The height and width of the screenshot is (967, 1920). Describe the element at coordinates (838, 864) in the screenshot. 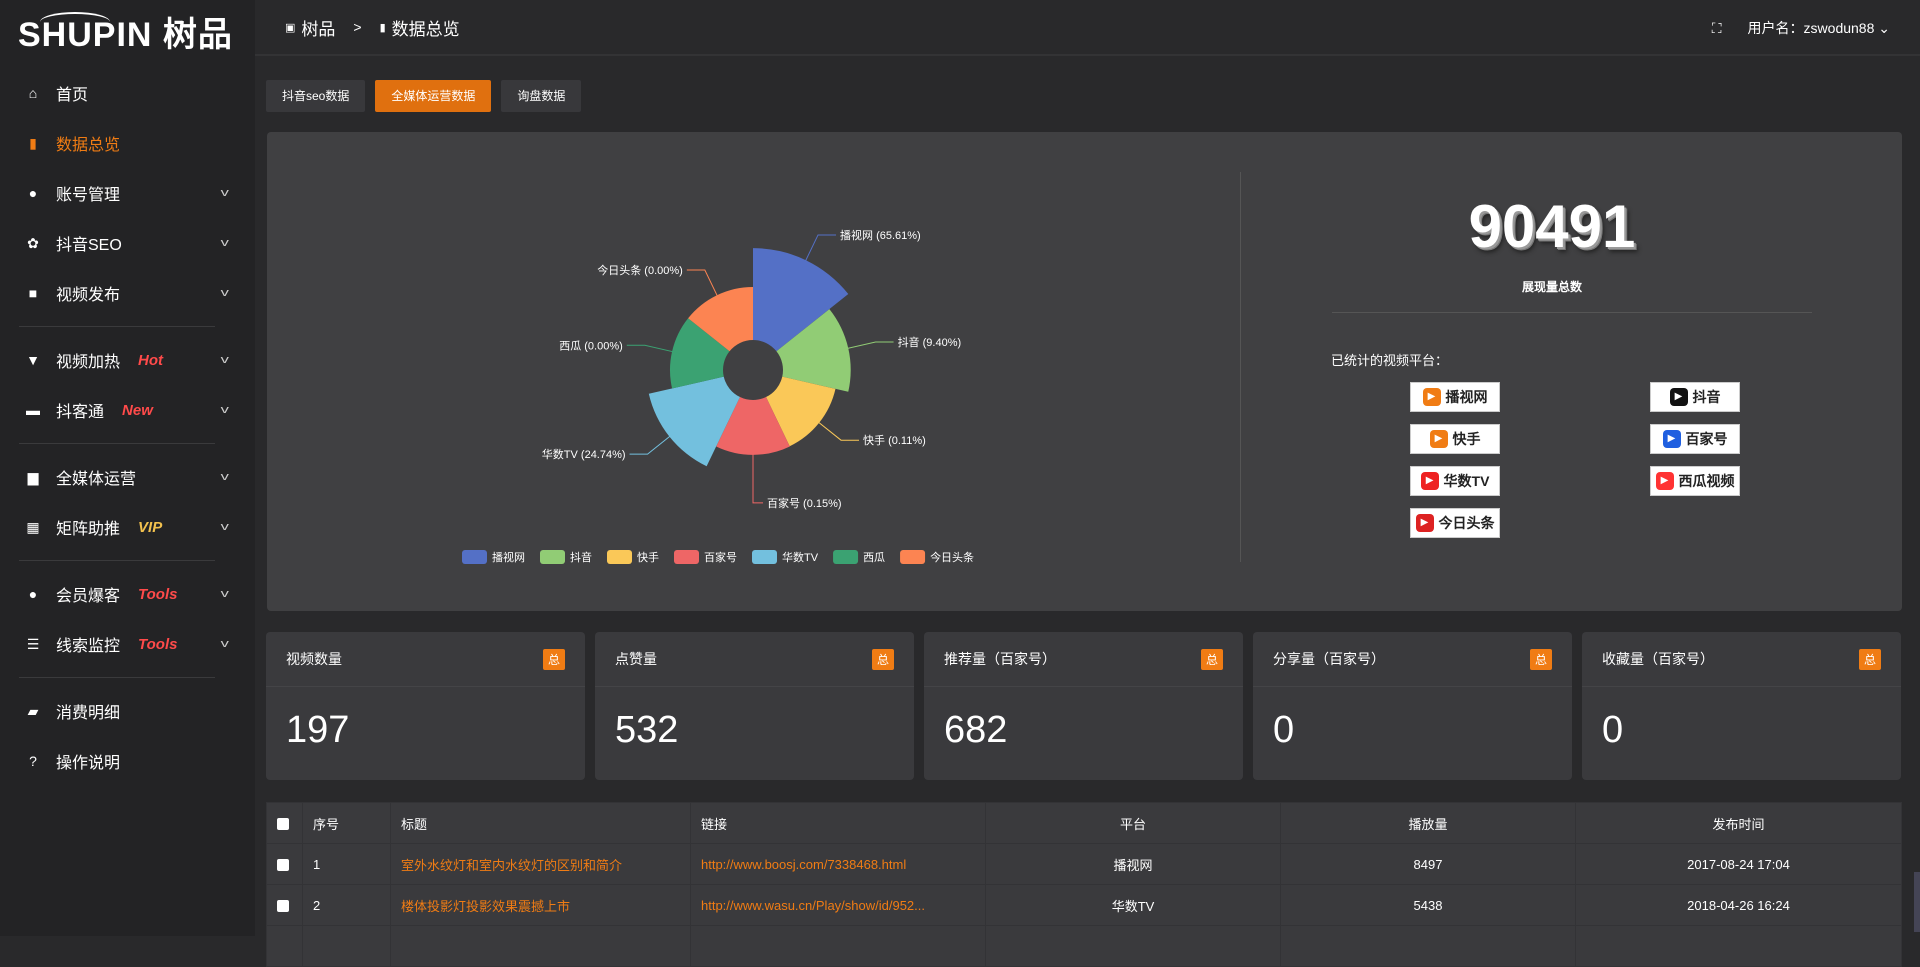

I see `cell-link: http://www.boosj.com/7338468.html` at that location.